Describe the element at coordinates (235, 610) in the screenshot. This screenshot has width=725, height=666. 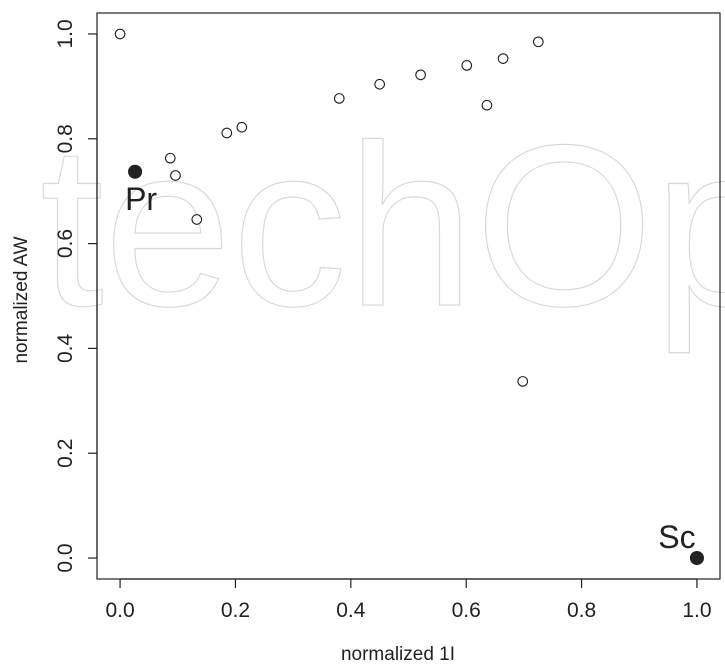
I see `x-tick-label: 0.2` at that location.